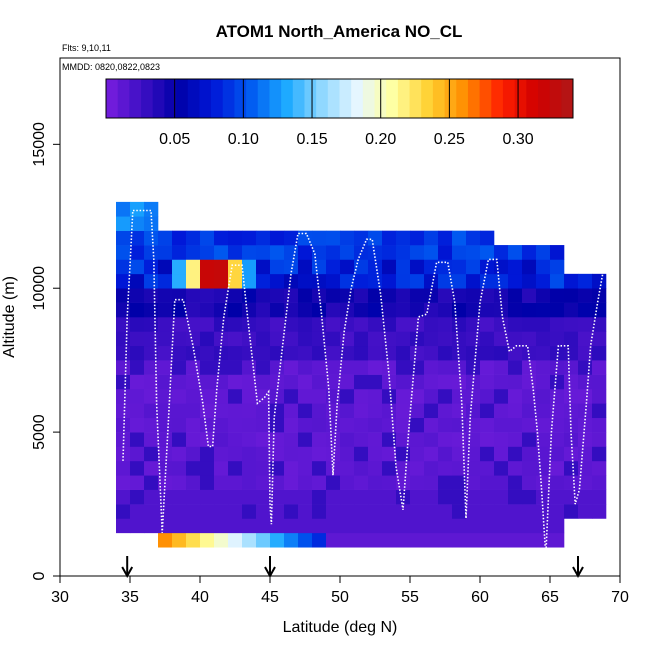  What do you see at coordinates (39, 575) in the screenshot?
I see `y-tick-label: 0` at bounding box center [39, 575].